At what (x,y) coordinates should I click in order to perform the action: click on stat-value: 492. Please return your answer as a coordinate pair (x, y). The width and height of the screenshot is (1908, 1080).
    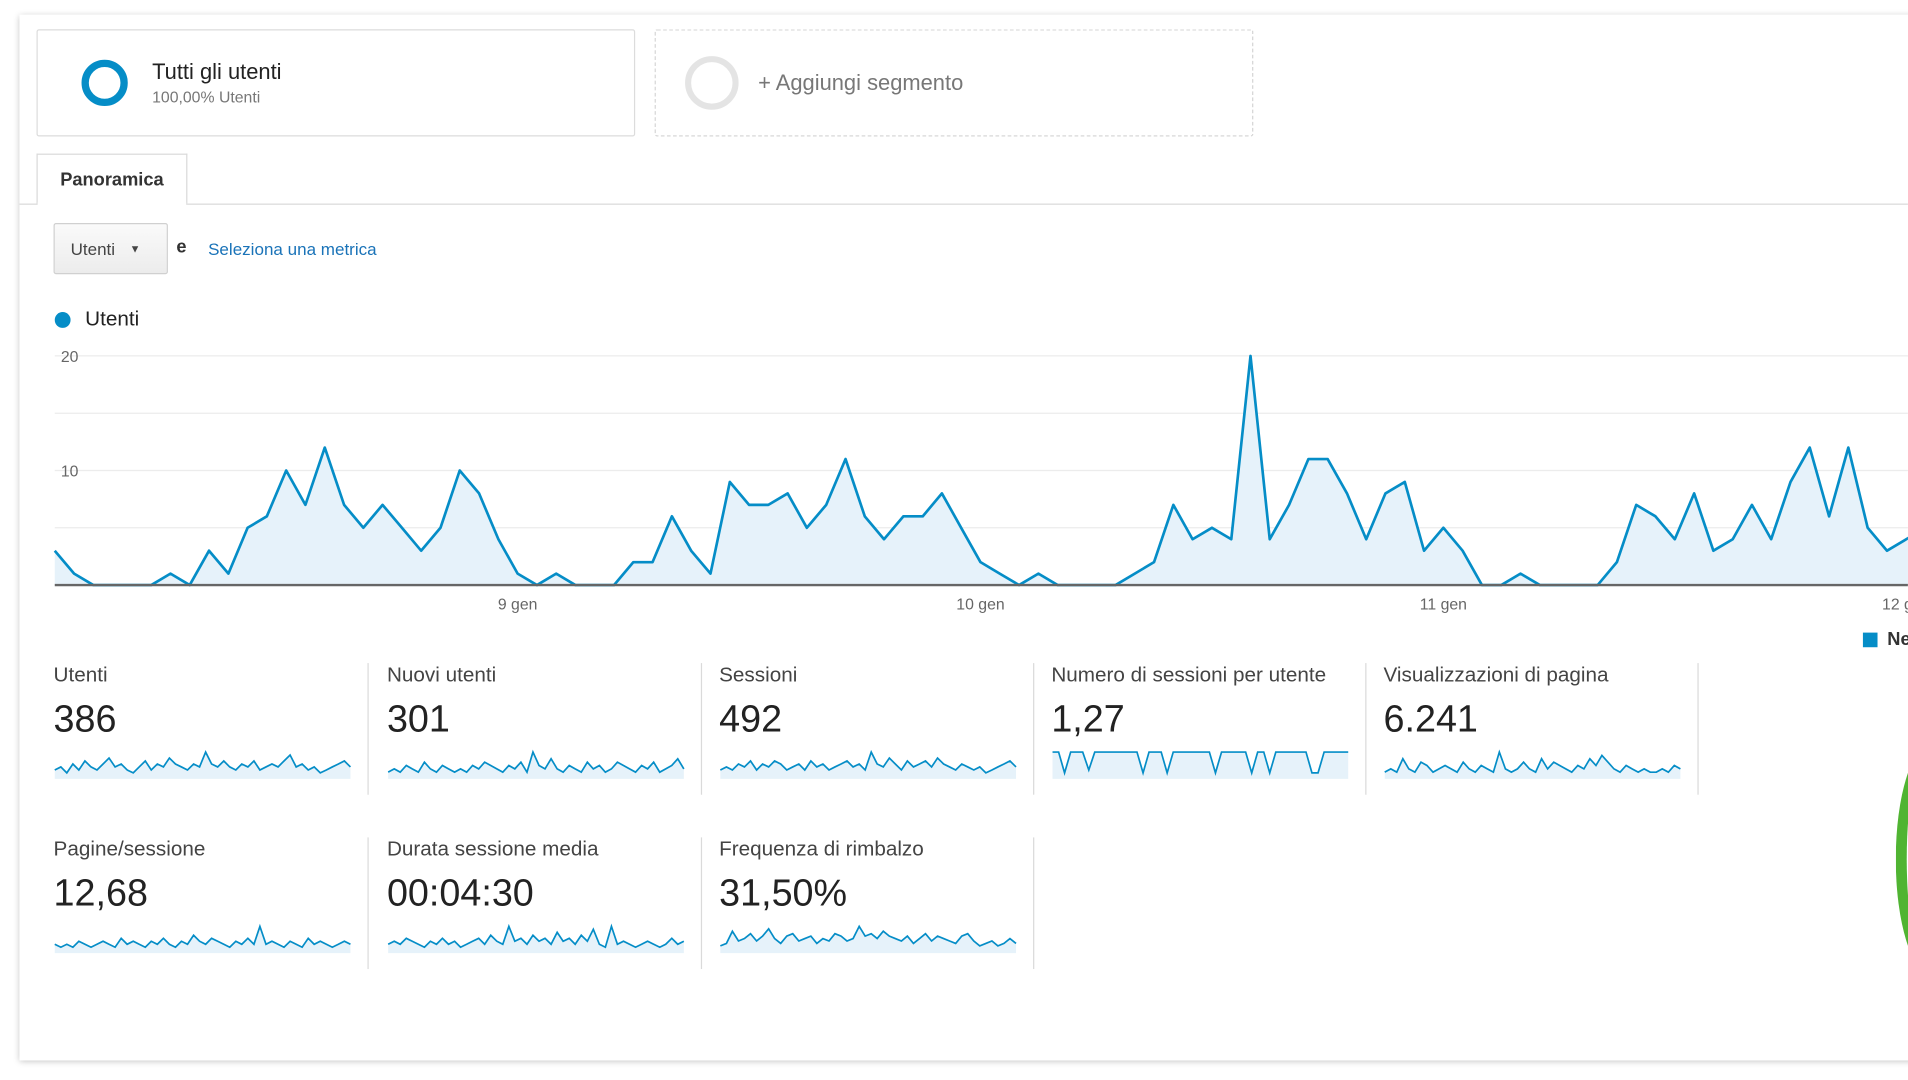
    Looking at the image, I should click on (751, 718).